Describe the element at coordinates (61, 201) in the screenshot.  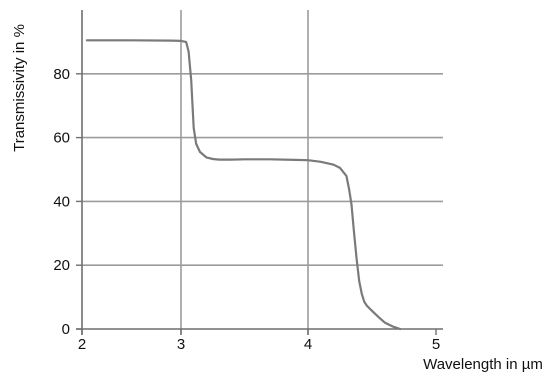
I see `y-tick-label-40: 40` at that location.